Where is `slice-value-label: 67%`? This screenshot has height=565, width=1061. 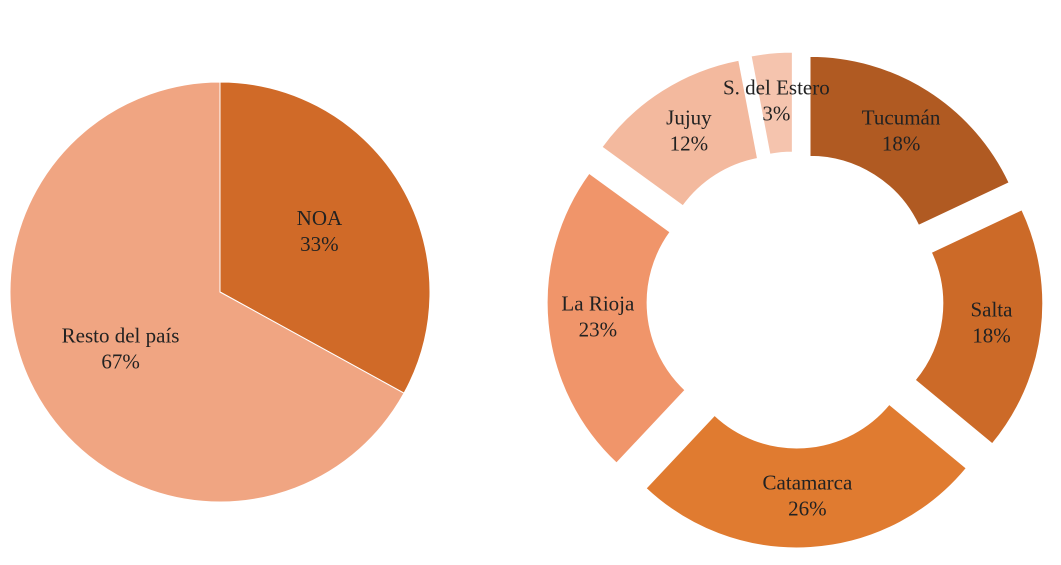 slice-value-label: 67% is located at coordinates (120, 362).